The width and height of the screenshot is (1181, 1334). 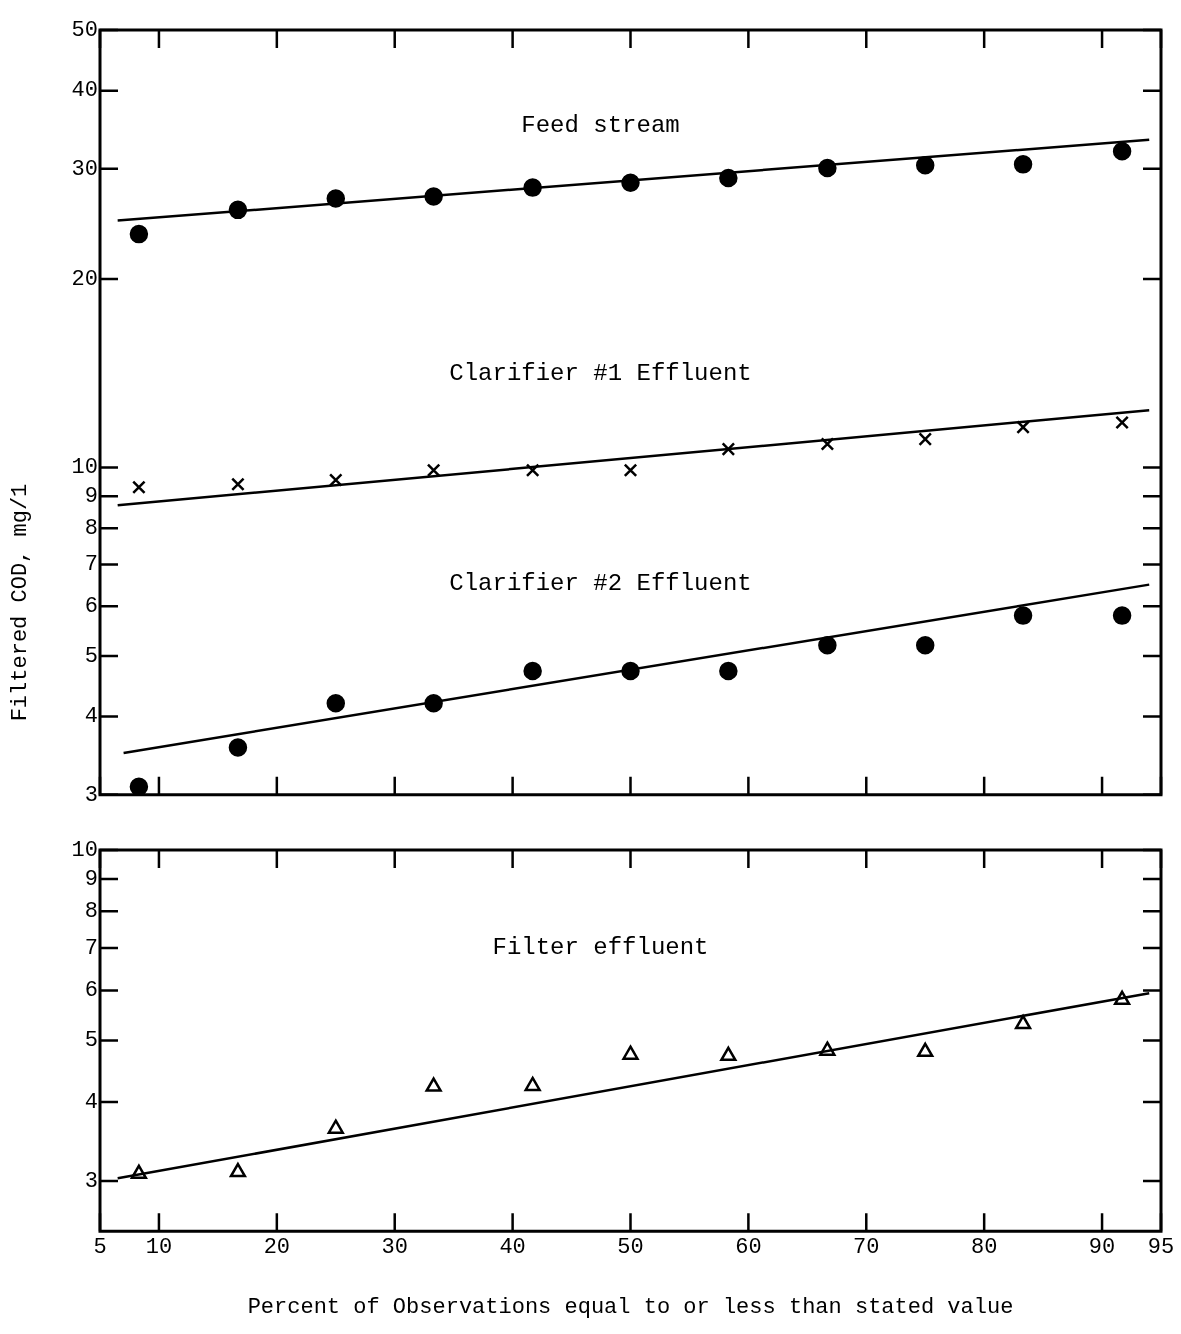 I want to click on text: Clarifier #1 Effluent, so click(x=600, y=373).